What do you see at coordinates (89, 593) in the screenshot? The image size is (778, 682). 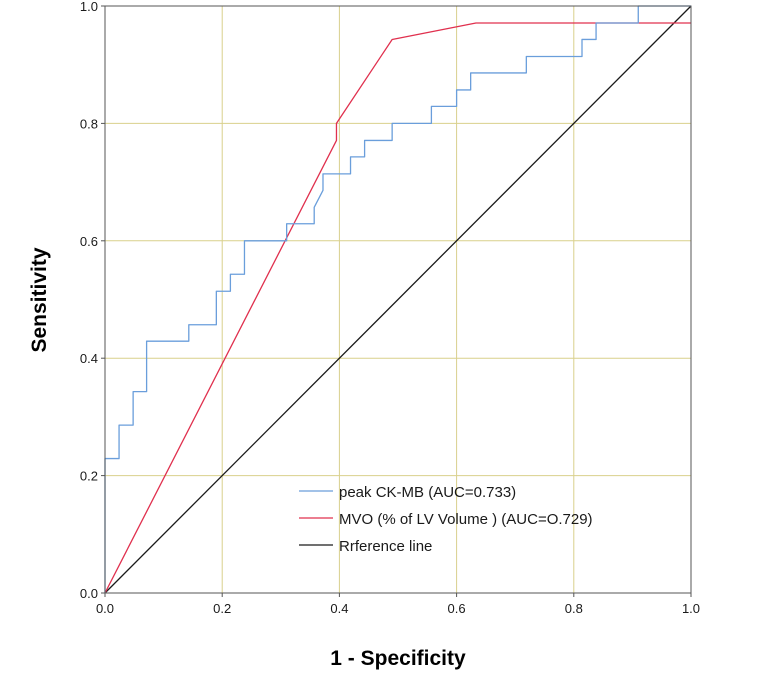 I see `y-tick-label: 0.0` at bounding box center [89, 593].